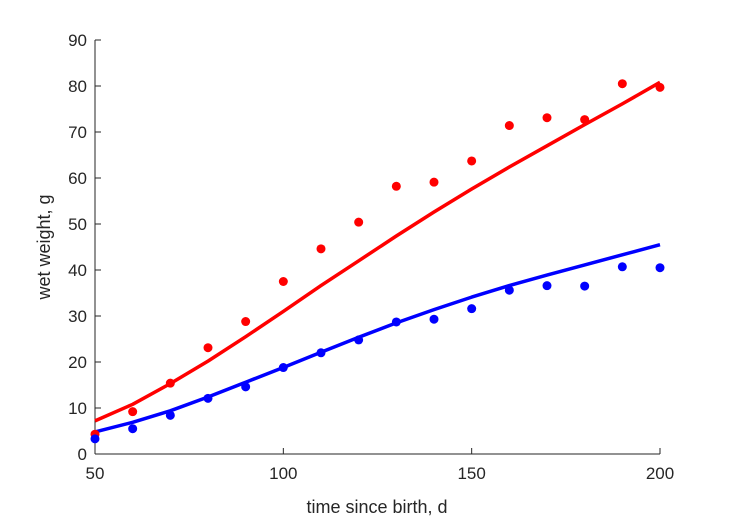 The image size is (729, 521). Describe the element at coordinates (77, 132) in the screenshot. I see `y-tick-label: 70` at that location.